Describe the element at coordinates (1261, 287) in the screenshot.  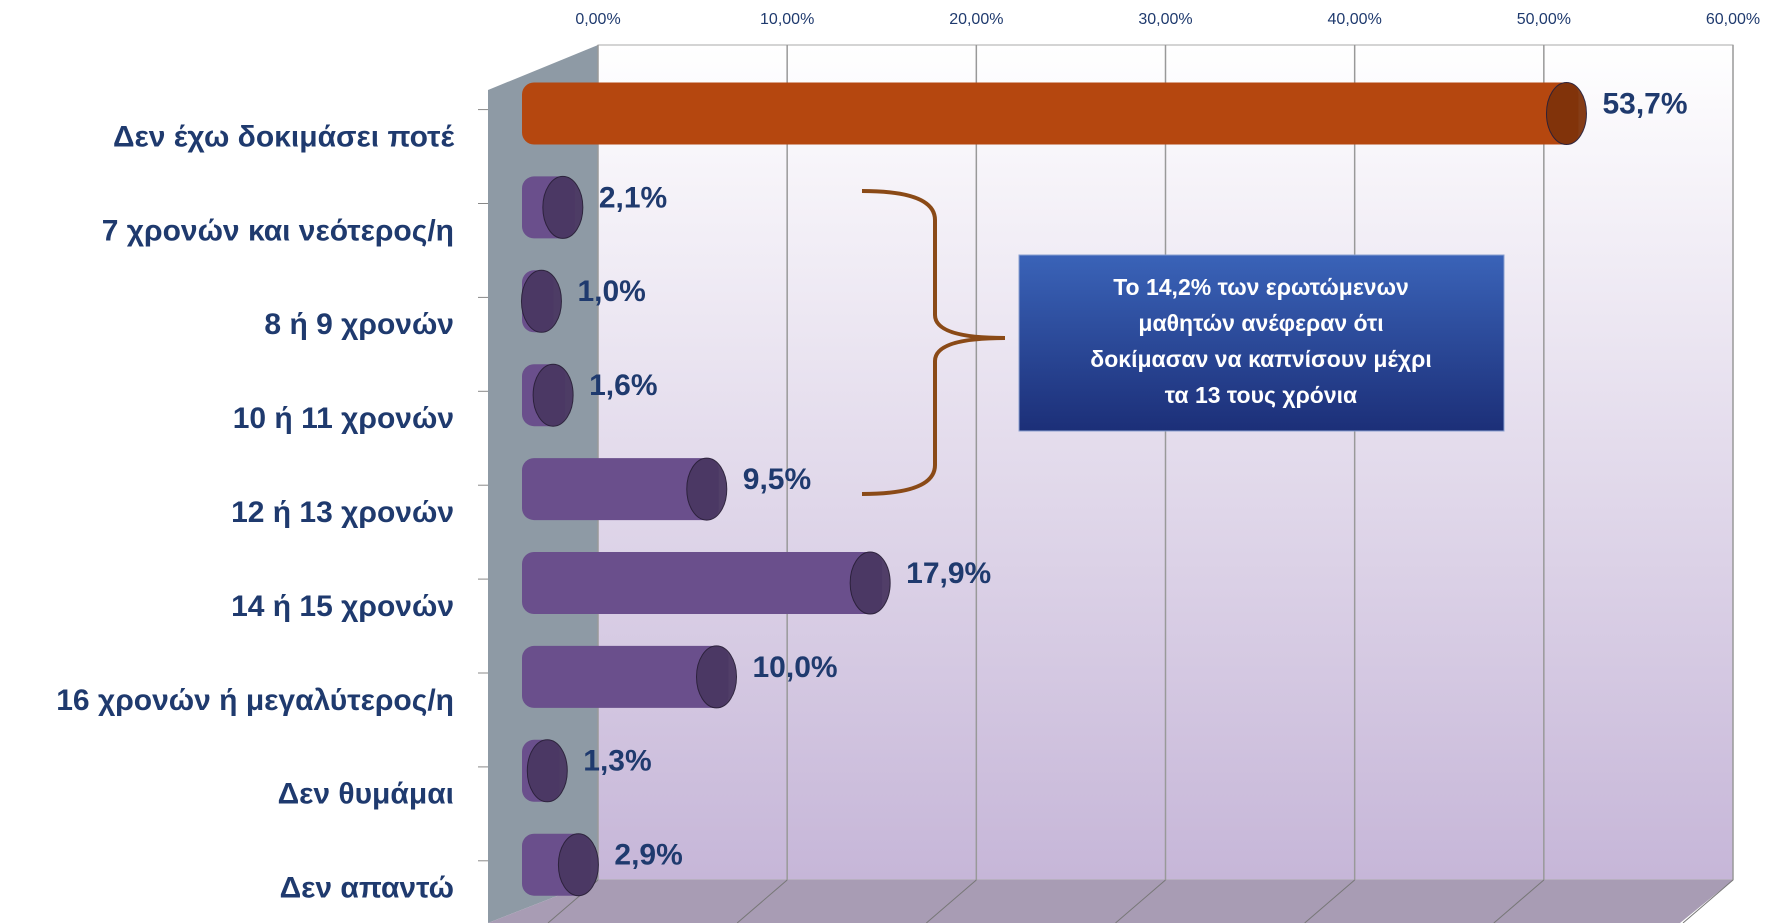
I see `annotation-text: Το 14,2% των ερωτώμενων` at that location.